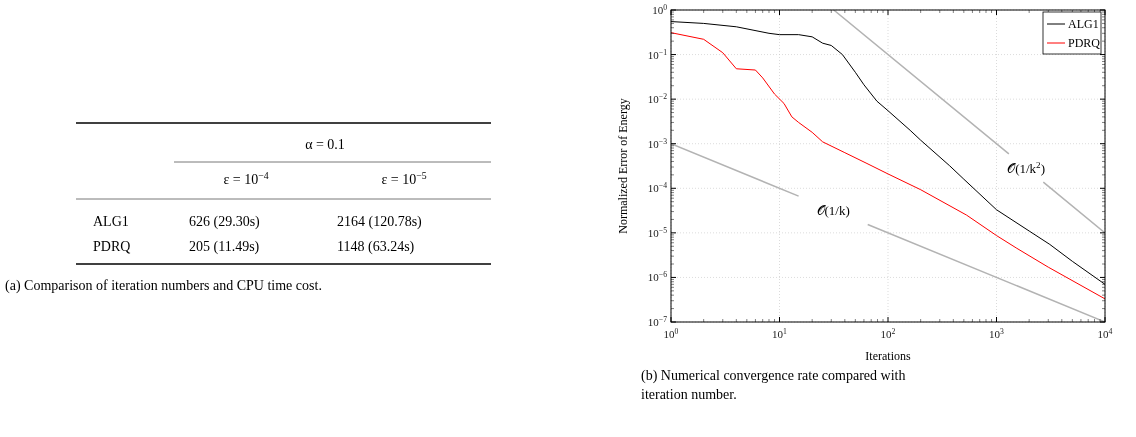 Image resolution: width=1136 pixels, height=437 pixels. I want to click on text: ε = 10$^{−5}$, so click(404, 178).